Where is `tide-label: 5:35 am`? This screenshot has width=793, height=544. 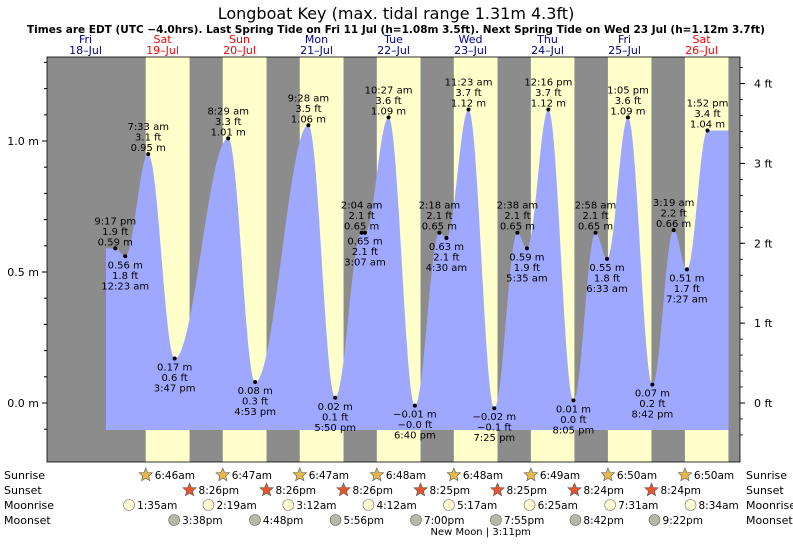 tide-label: 5:35 am is located at coordinates (527, 278).